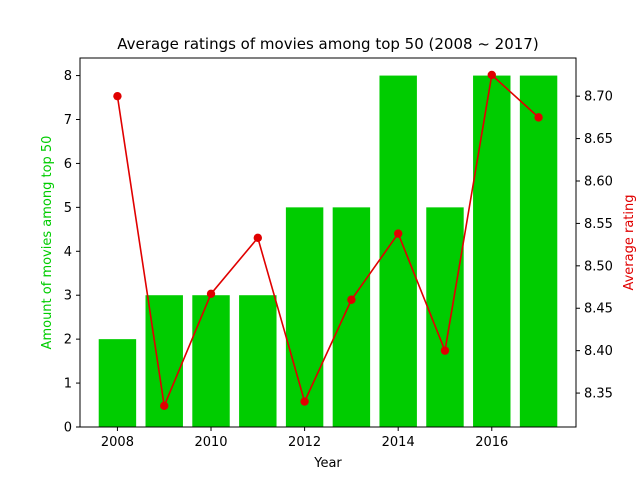  I want to click on rating-point-2010, so click(211, 294).